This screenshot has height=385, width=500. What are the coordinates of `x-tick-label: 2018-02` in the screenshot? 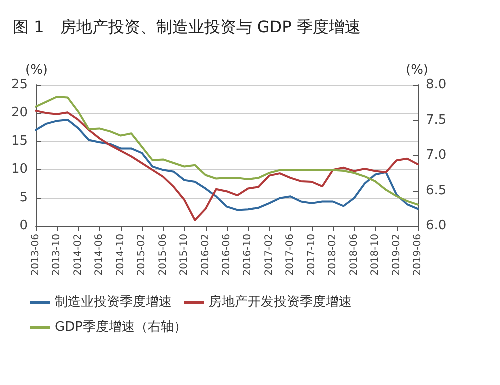 It's located at (333, 255).